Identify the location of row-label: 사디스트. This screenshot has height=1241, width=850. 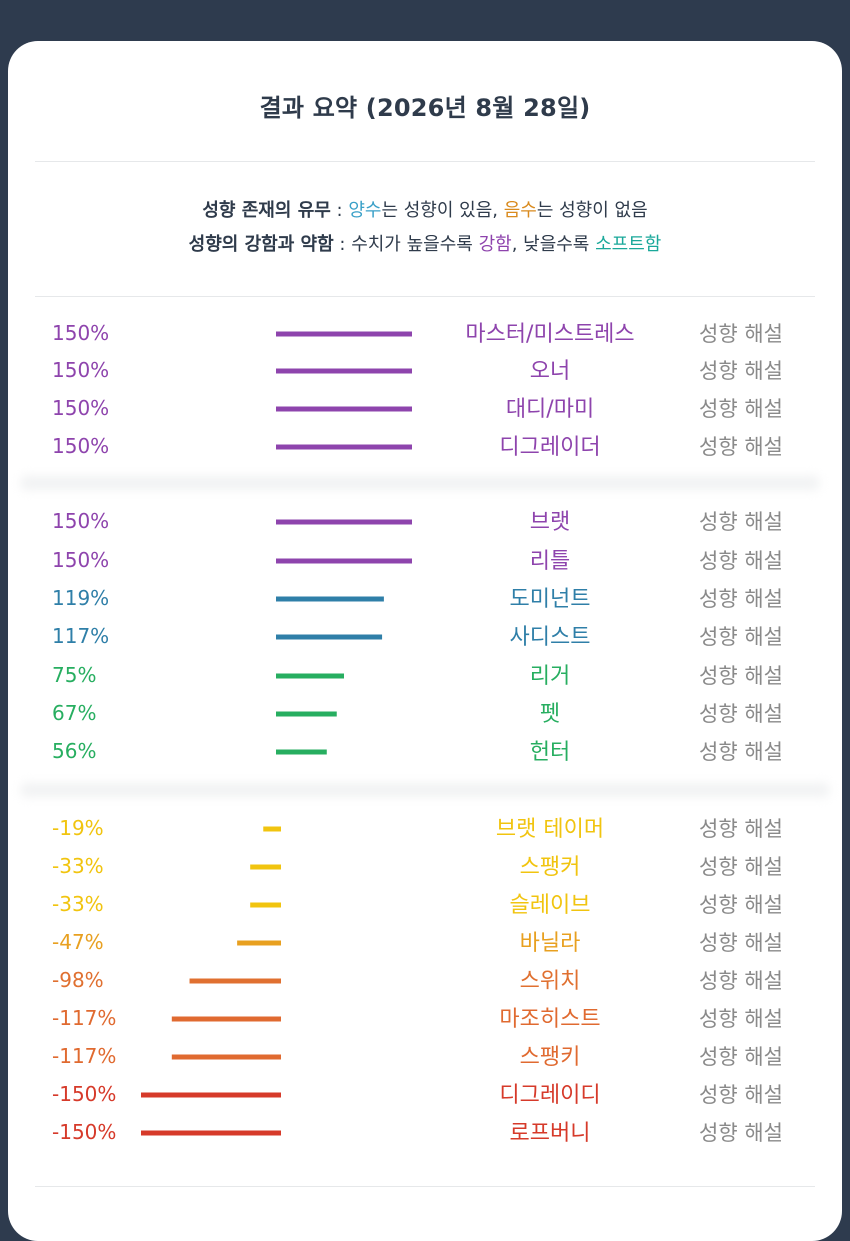
(550, 637).